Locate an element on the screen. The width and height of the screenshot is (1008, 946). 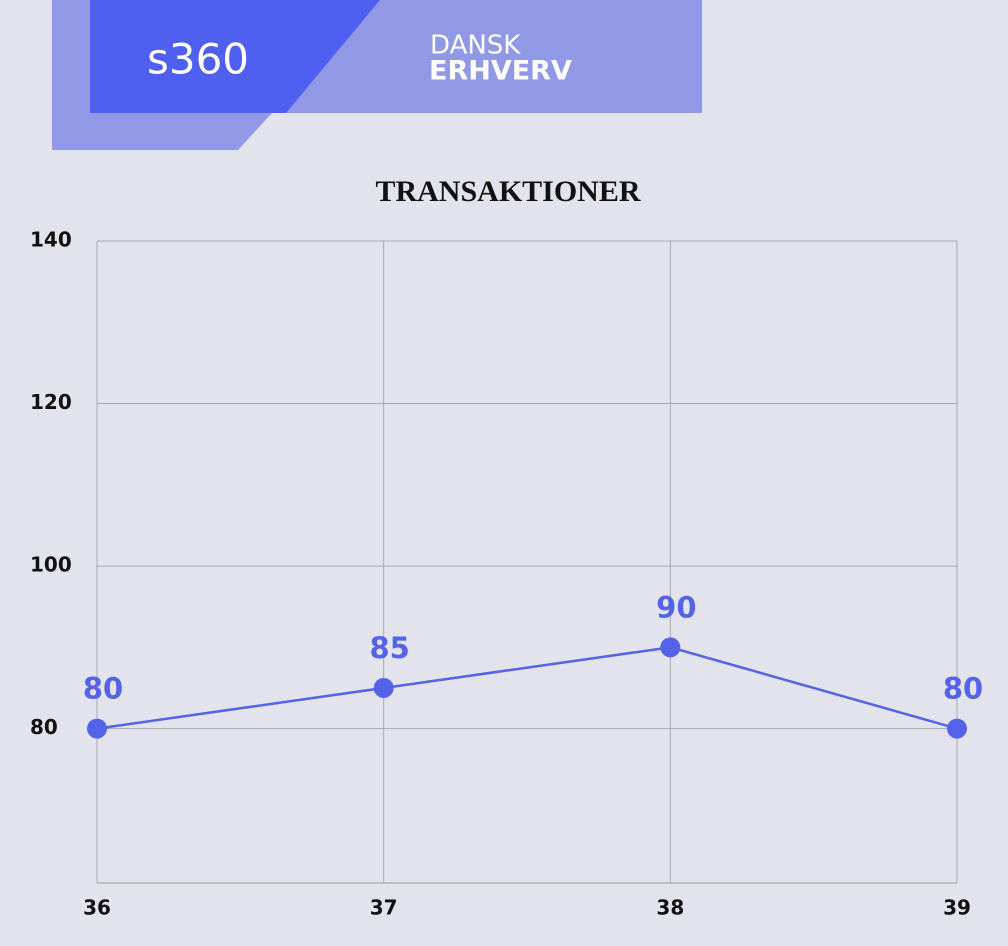
banner-front is located at coordinates (235, 56).